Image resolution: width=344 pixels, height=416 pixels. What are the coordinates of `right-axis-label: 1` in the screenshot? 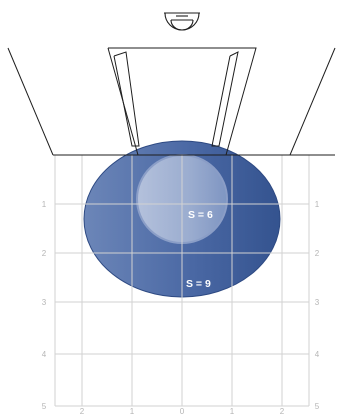 It's located at (317, 204).